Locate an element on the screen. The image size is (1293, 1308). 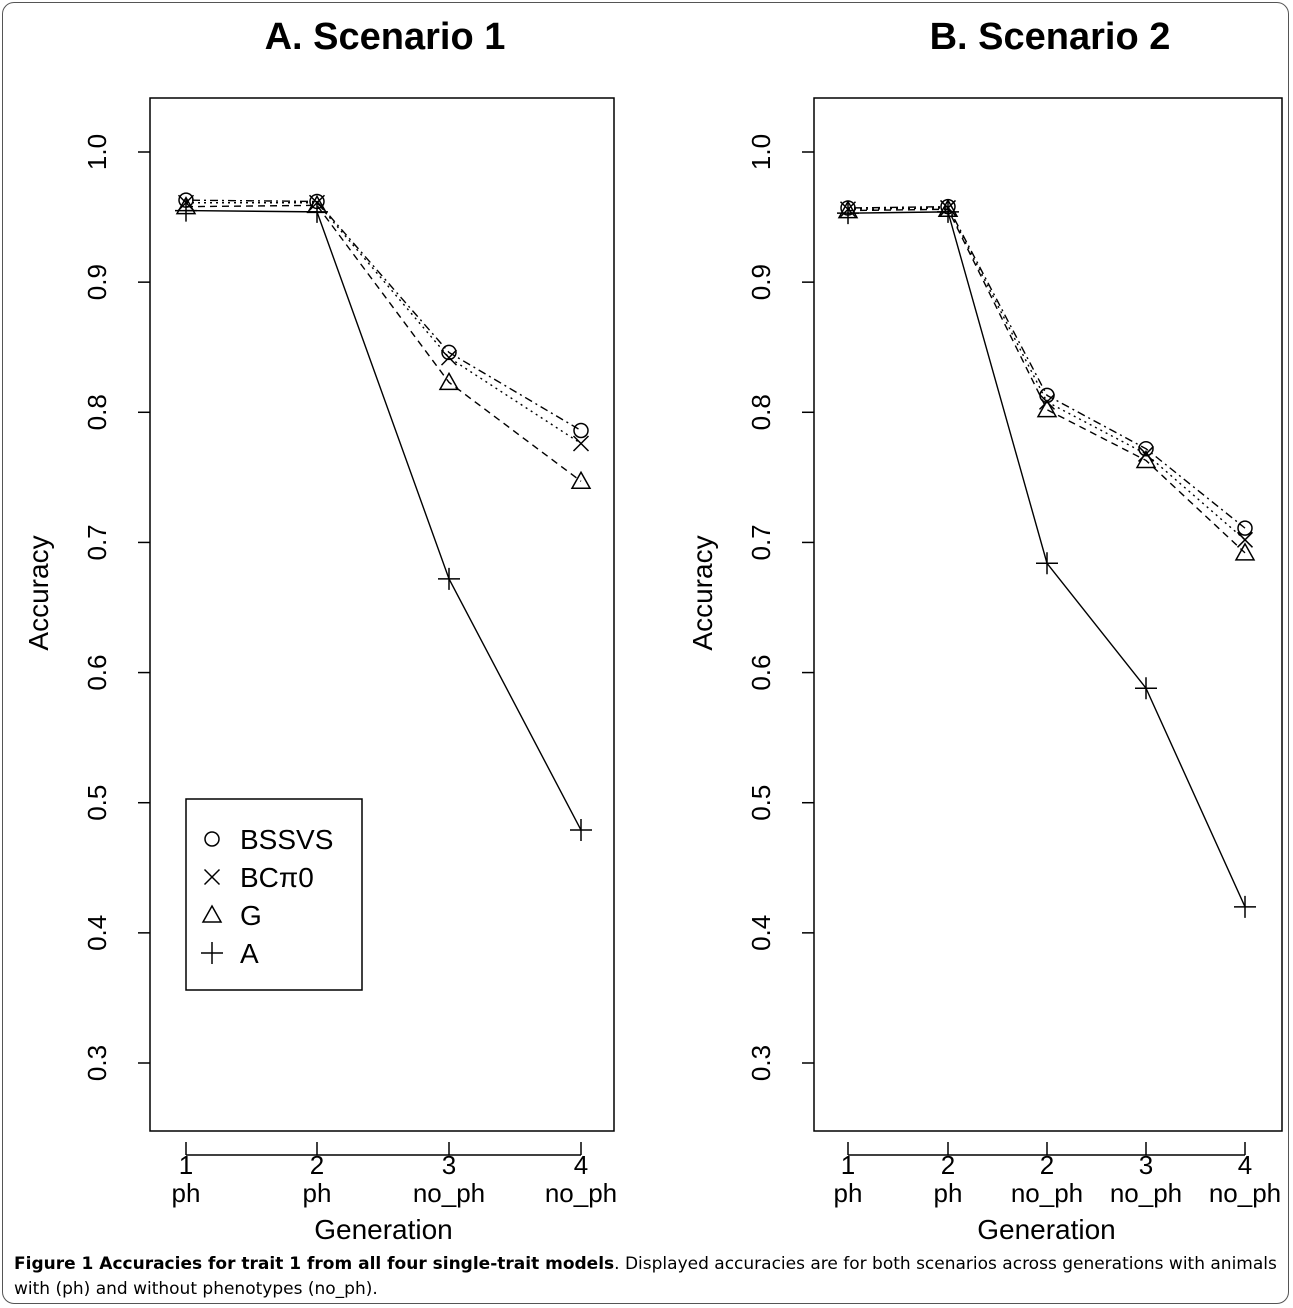
panel-b-y-tick-label: 0.8 is located at coordinates (761, 412).